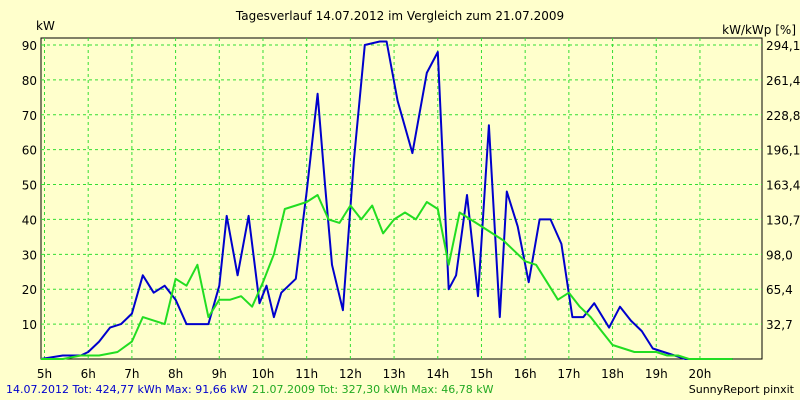 The width and height of the screenshot is (800, 400). I want to click on x-tick-label: 20h, so click(700, 374).